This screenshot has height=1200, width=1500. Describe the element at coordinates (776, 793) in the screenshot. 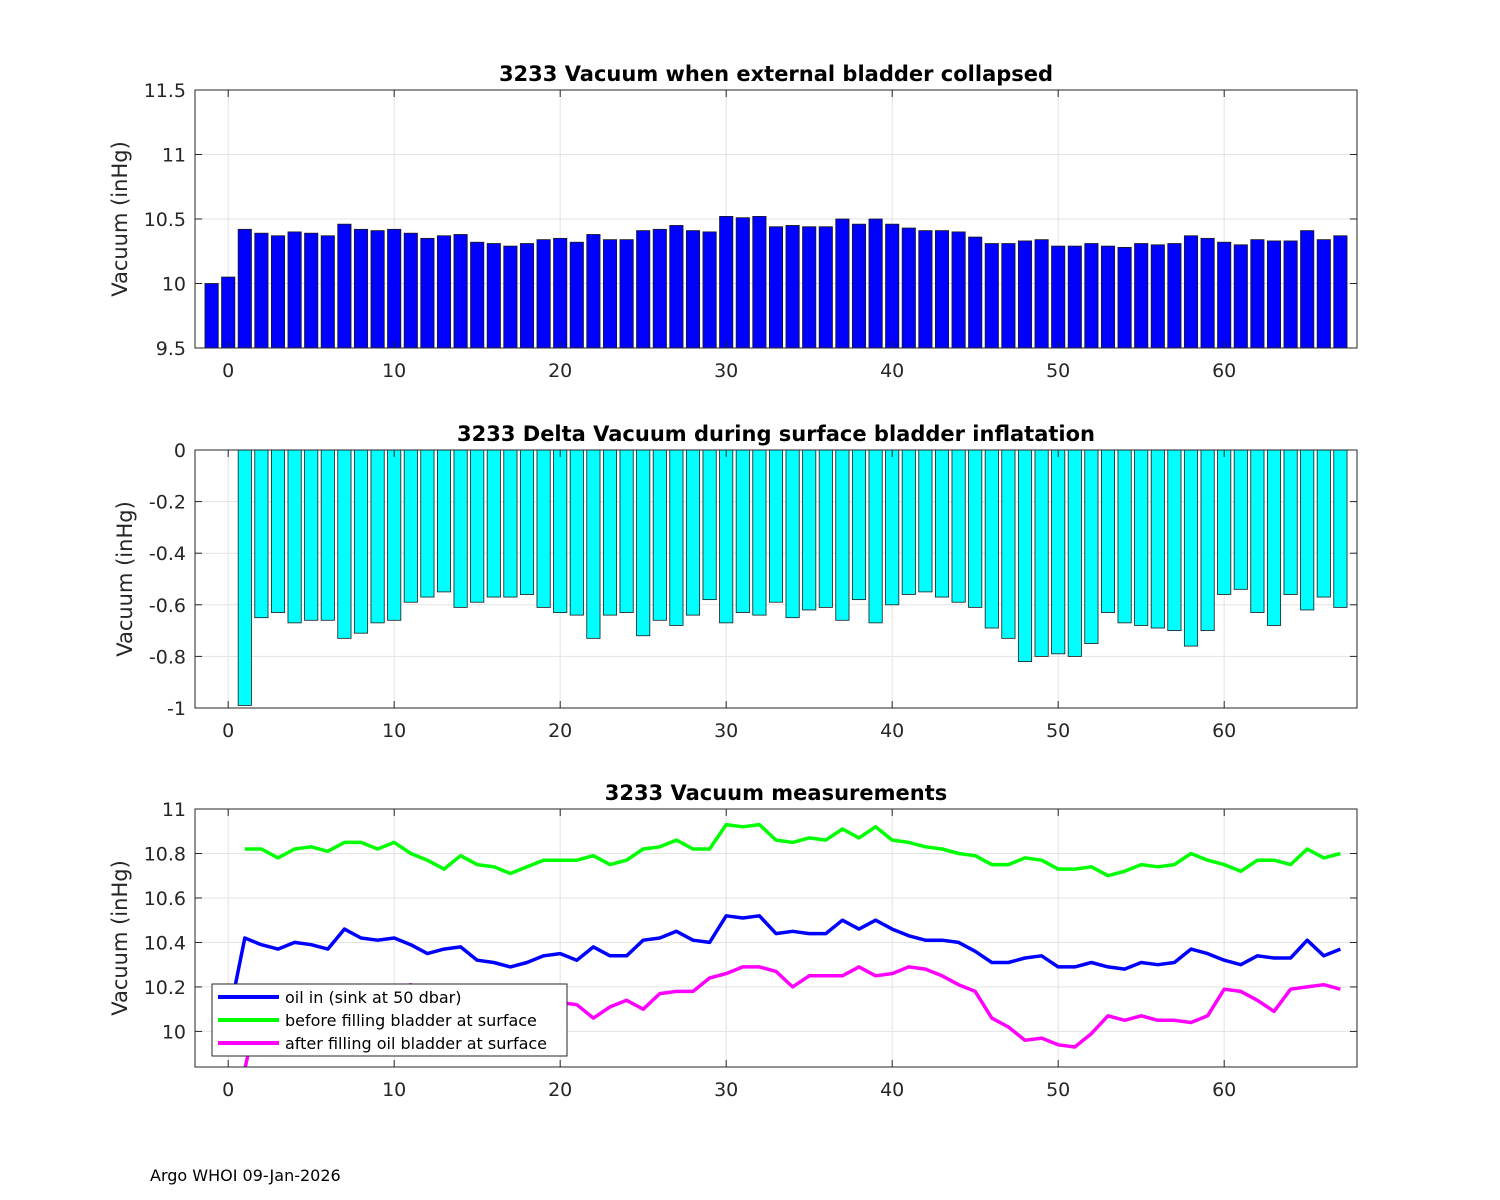

I see `chart-title: 3233 Vacuum measurements` at that location.